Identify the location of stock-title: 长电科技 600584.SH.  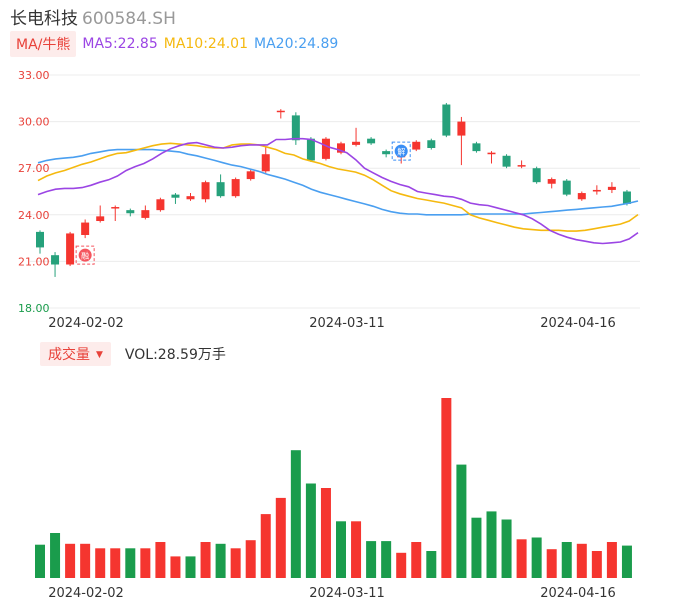
(93, 16).